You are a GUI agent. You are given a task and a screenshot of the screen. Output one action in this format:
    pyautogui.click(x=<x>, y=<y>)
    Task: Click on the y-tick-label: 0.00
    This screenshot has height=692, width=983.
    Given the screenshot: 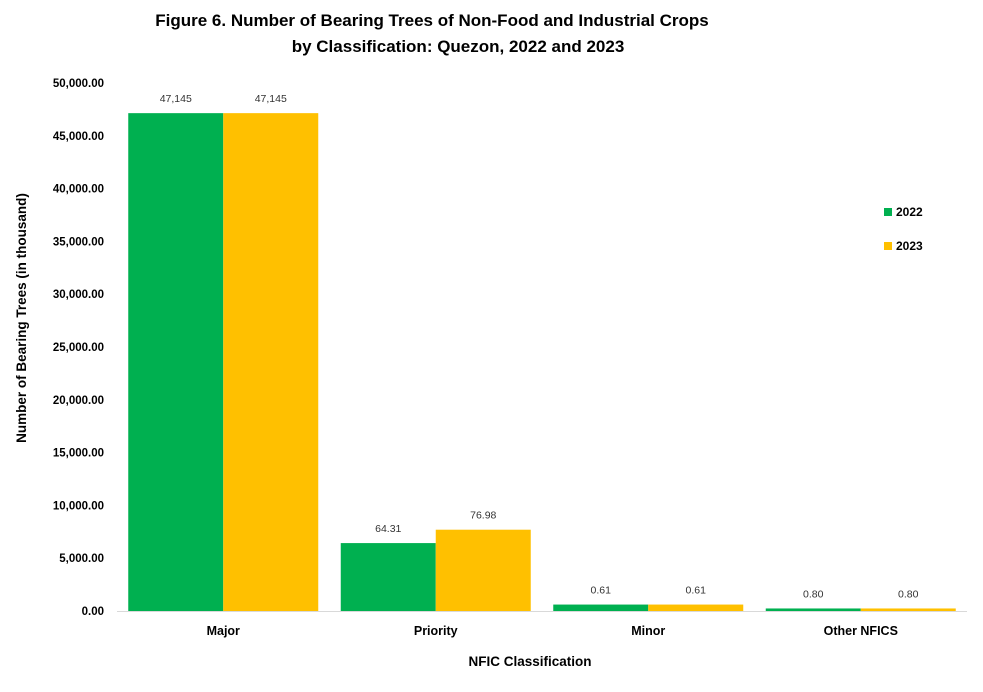 What is the action you would take?
    pyautogui.click(x=93, y=612)
    